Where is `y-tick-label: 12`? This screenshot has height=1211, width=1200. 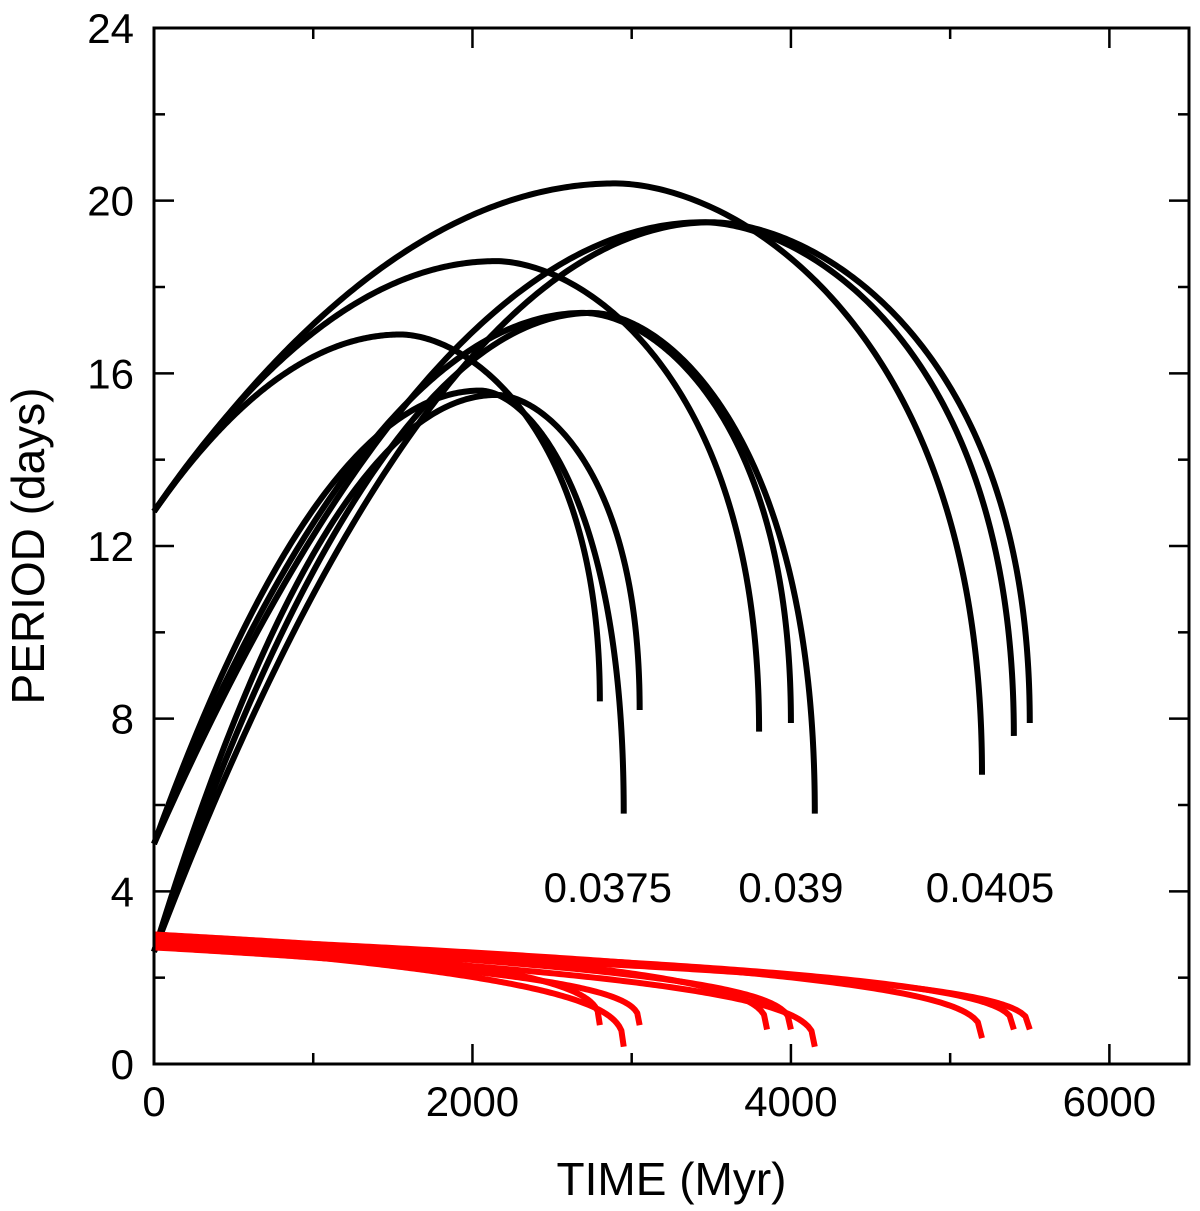 y-tick-label: 12 is located at coordinates (110, 546).